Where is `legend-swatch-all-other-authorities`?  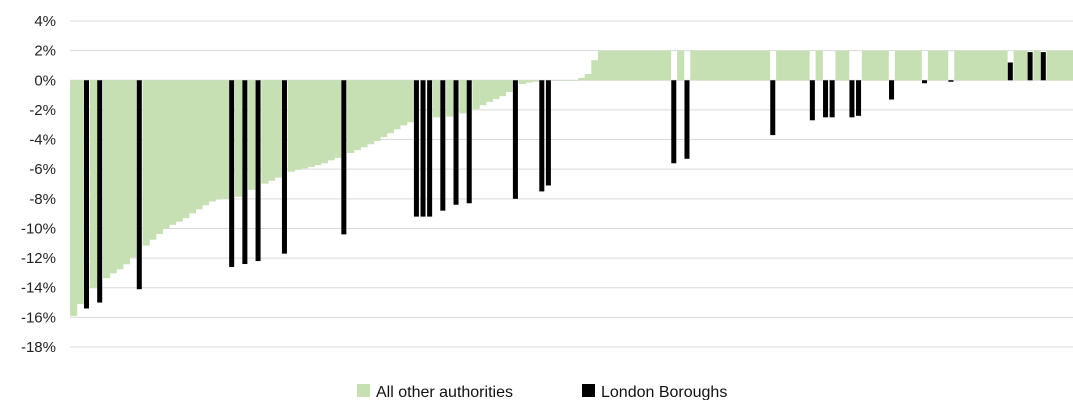
legend-swatch-all-other-authorities is located at coordinates (363, 390).